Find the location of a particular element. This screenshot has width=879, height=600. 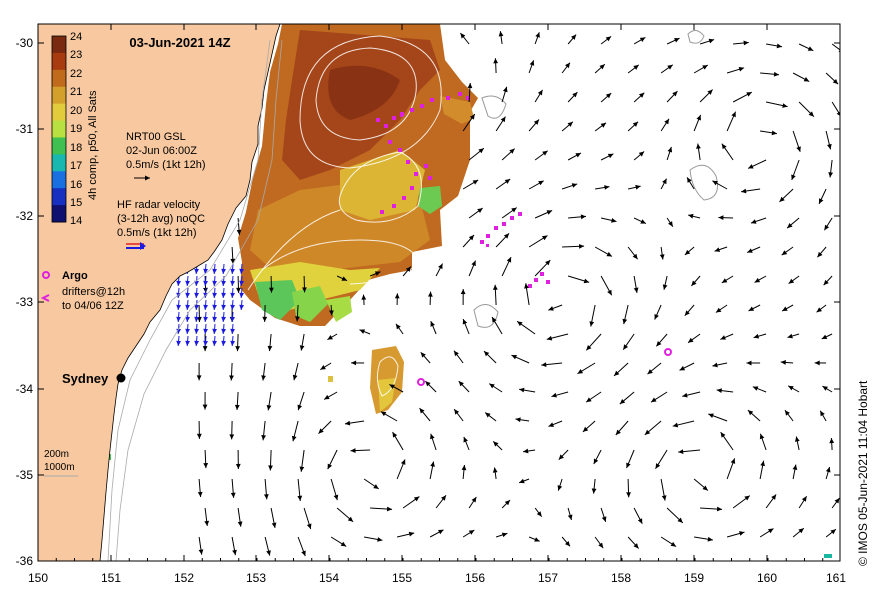

y-tick-label: -34 is located at coordinates (25, 389).